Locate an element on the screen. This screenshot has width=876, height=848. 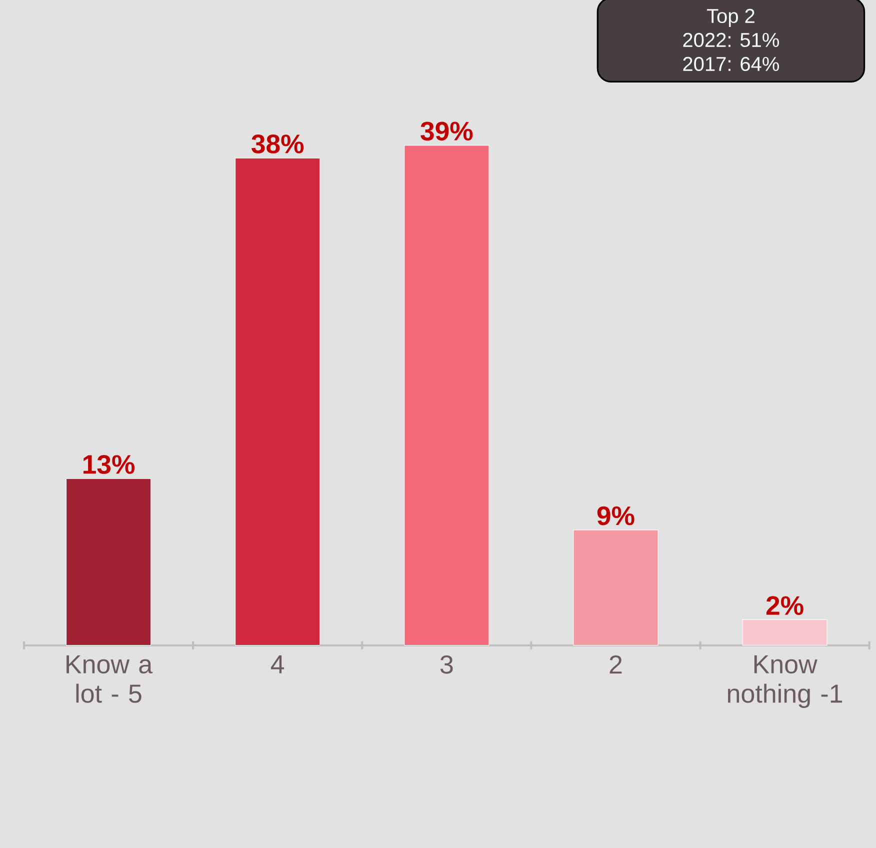
data-label: 38% is located at coordinates (278, 144).